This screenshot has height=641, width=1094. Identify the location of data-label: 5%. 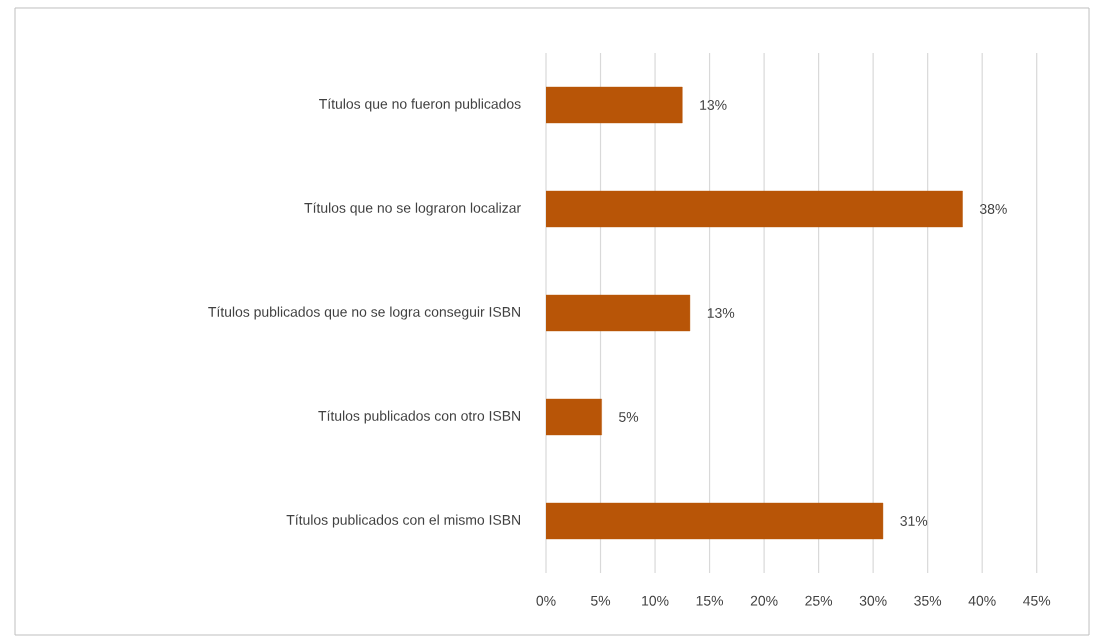
(629, 417).